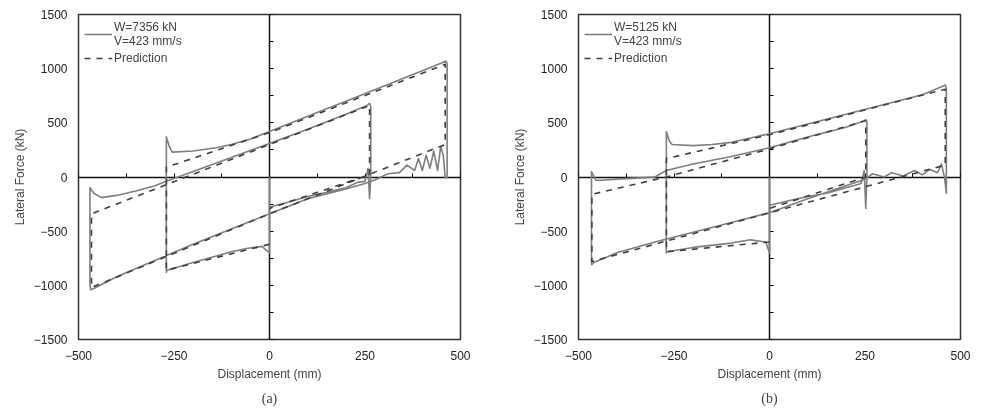  I want to click on legend-label: W=5125 kN V=423 mm/s, so click(648, 34).